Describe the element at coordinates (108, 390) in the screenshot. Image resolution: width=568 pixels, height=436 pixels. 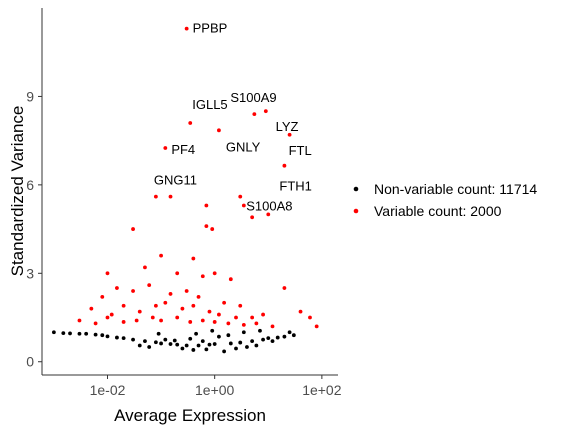
I see `x-tick-label: 1e-02` at that location.